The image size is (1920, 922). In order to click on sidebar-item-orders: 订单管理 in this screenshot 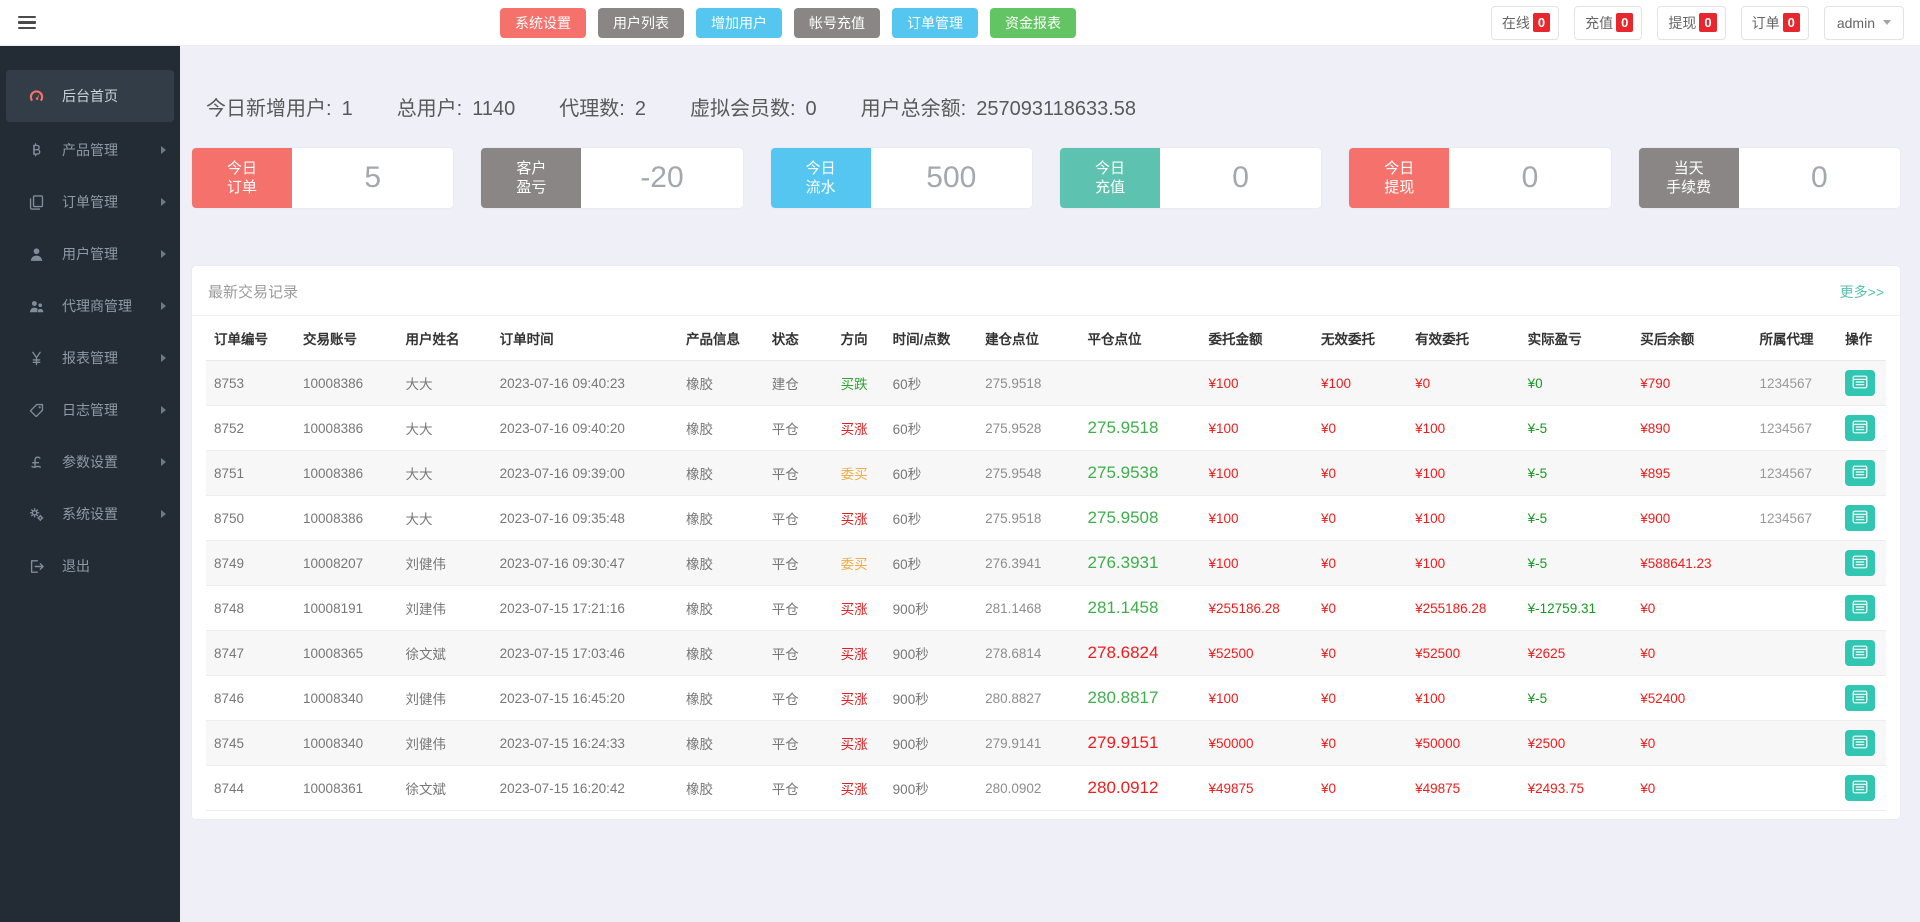, I will do `click(90, 202)`.